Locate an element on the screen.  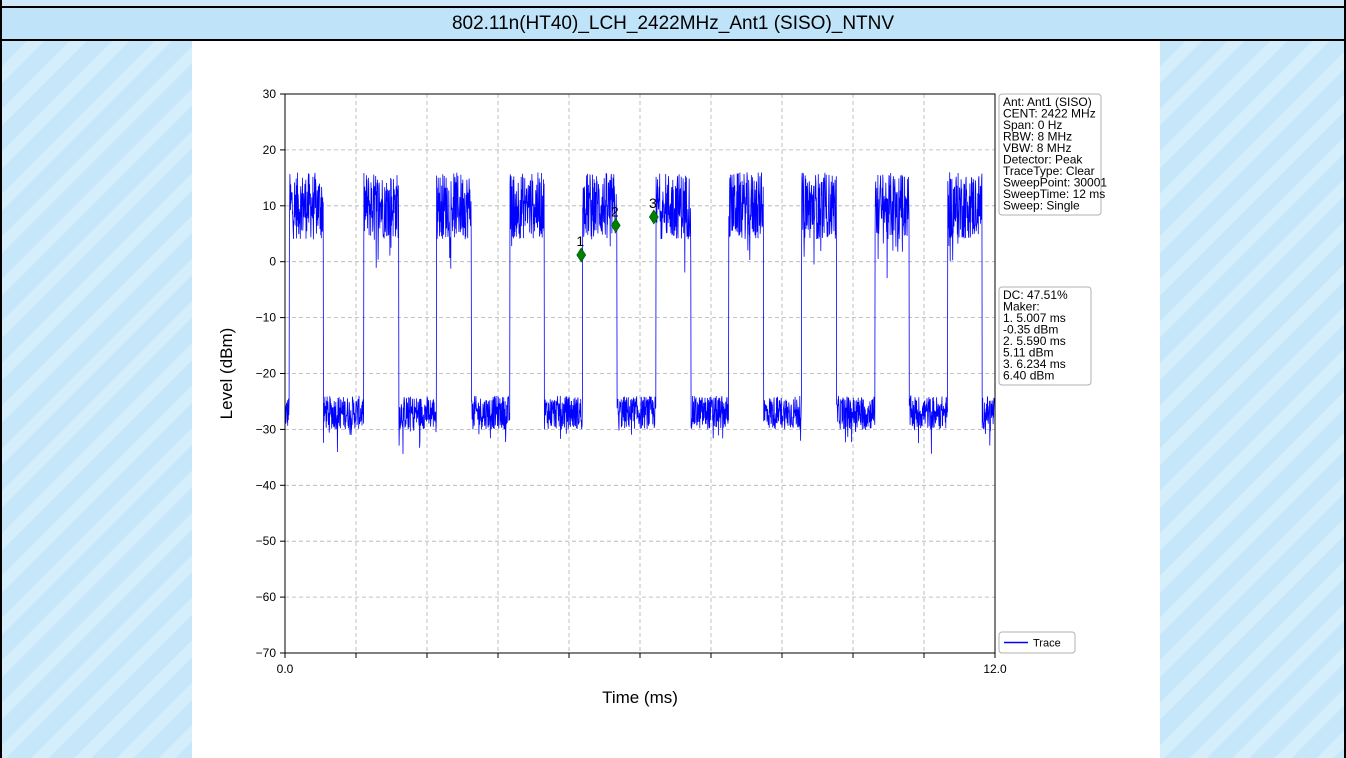
settings-box-line: Sweep: Single is located at coordinates (1041, 206).